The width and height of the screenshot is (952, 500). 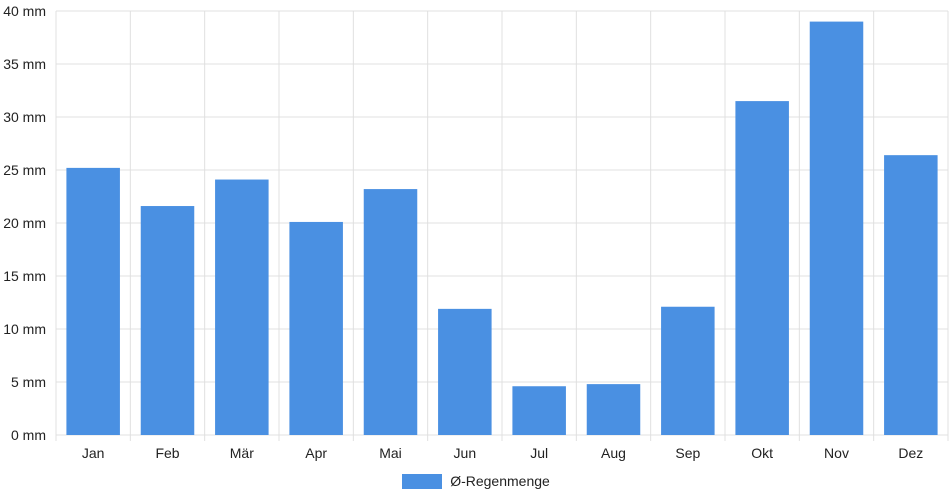 What do you see at coordinates (762, 453) in the screenshot?
I see `x-tick-label: Okt` at bounding box center [762, 453].